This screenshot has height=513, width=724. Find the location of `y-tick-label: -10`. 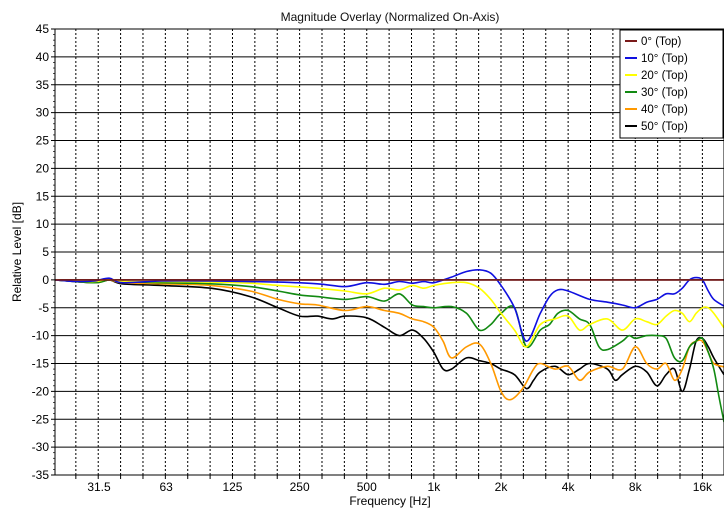

y-tick-label: -10 is located at coordinates (41, 336).